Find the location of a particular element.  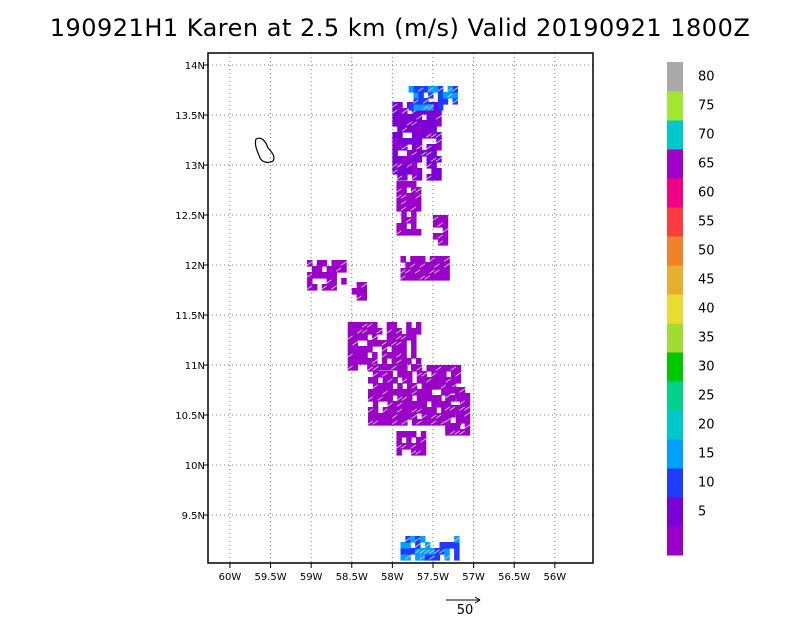

colorbar-label: 50 is located at coordinates (706, 251).